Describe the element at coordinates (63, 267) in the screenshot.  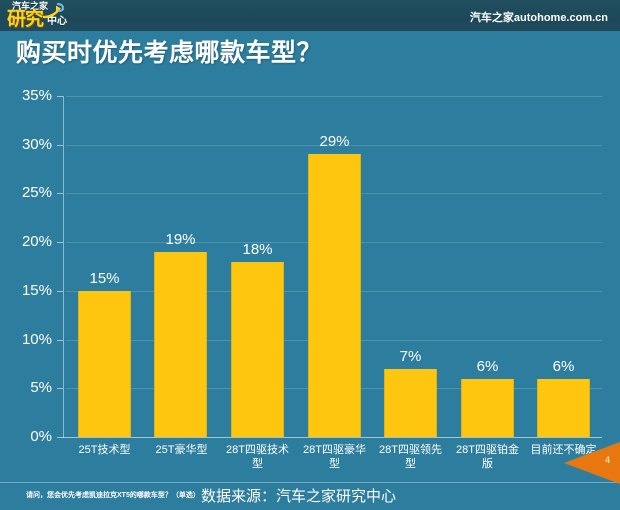
I see `y-axis-line` at that location.